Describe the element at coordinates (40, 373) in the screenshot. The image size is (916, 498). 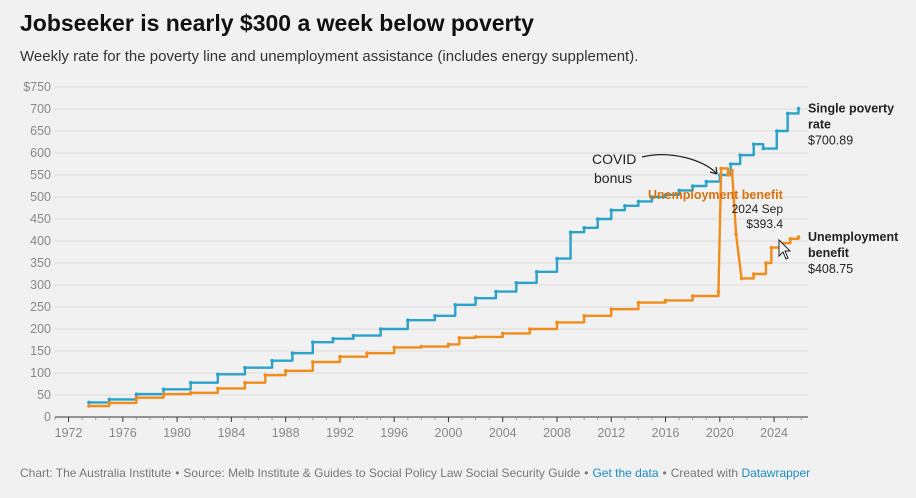
I see `y-tick-label: 100` at that location.